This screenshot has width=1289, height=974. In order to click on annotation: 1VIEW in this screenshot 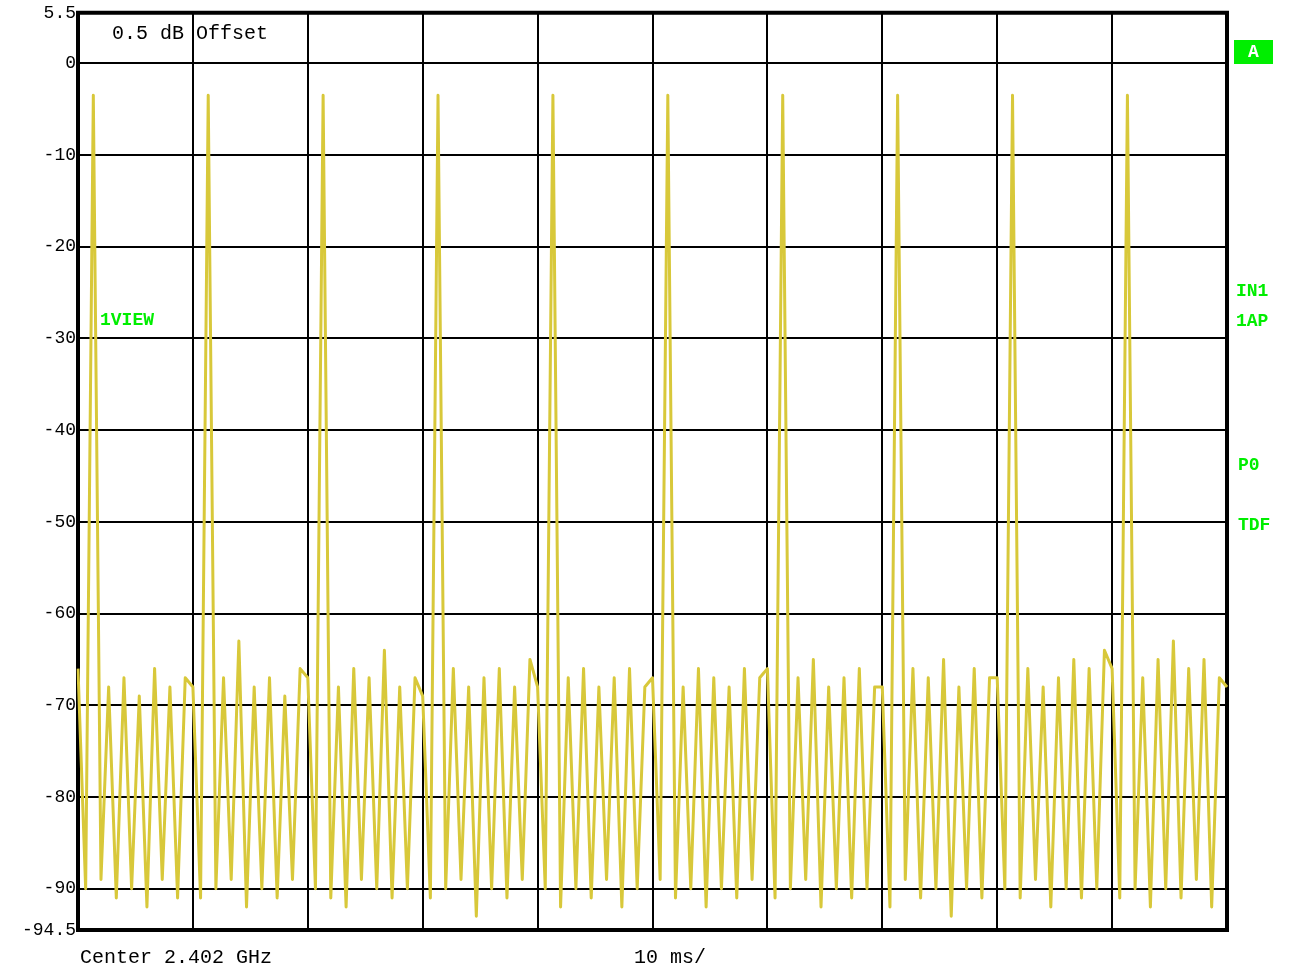, I will do `click(127, 320)`.